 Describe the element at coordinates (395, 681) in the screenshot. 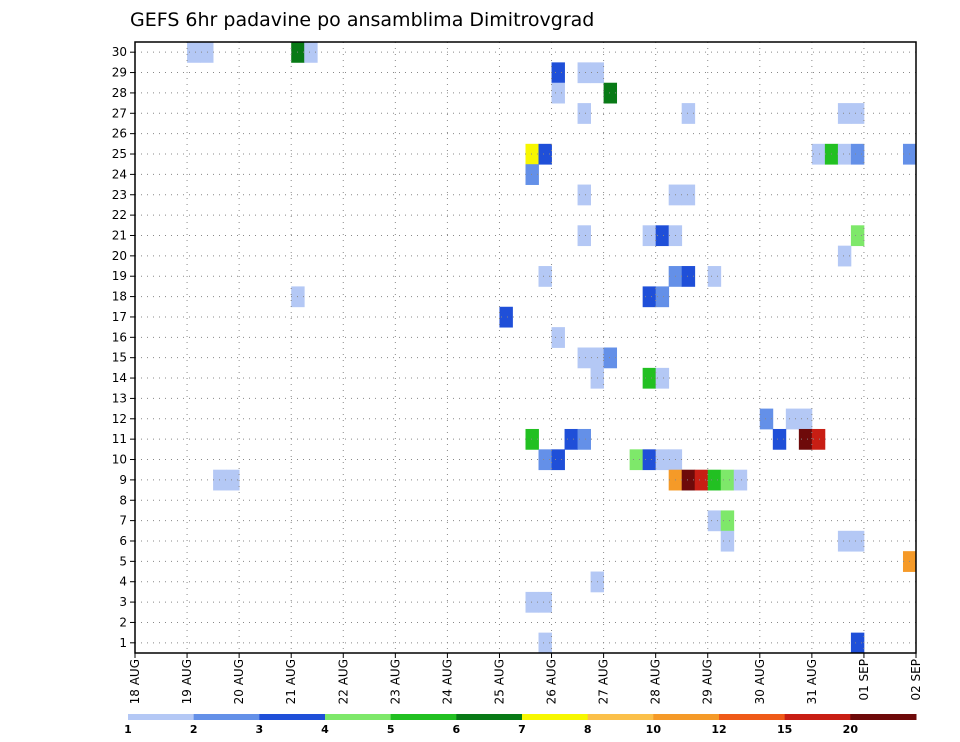

I see `x-tick-label: 23 AUG` at that location.